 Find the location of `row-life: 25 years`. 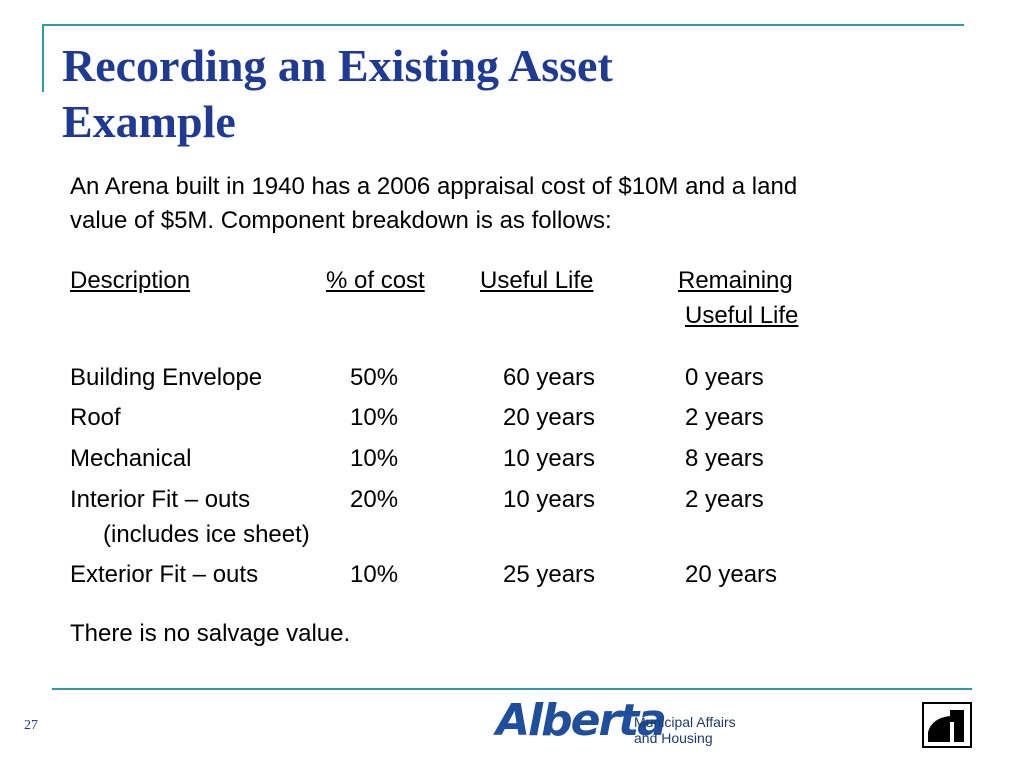

row-life: 25 years is located at coordinates (549, 574).